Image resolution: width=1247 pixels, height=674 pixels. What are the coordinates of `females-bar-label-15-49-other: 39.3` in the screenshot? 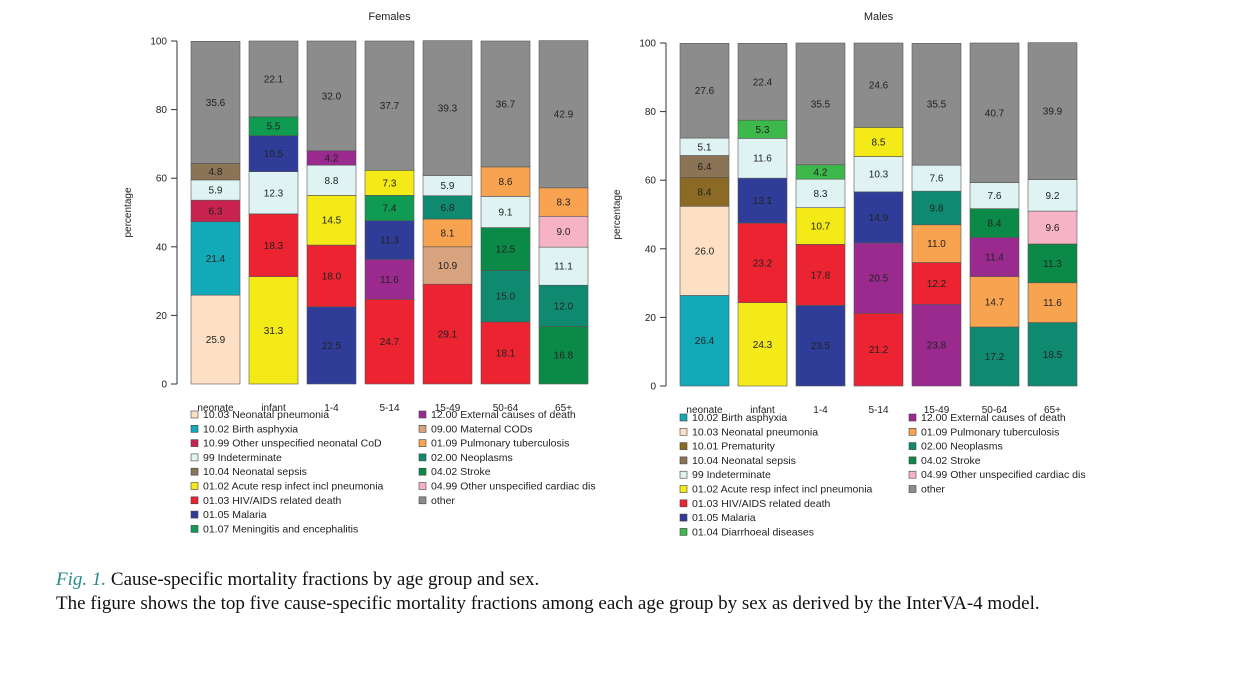 It's located at (448, 109).